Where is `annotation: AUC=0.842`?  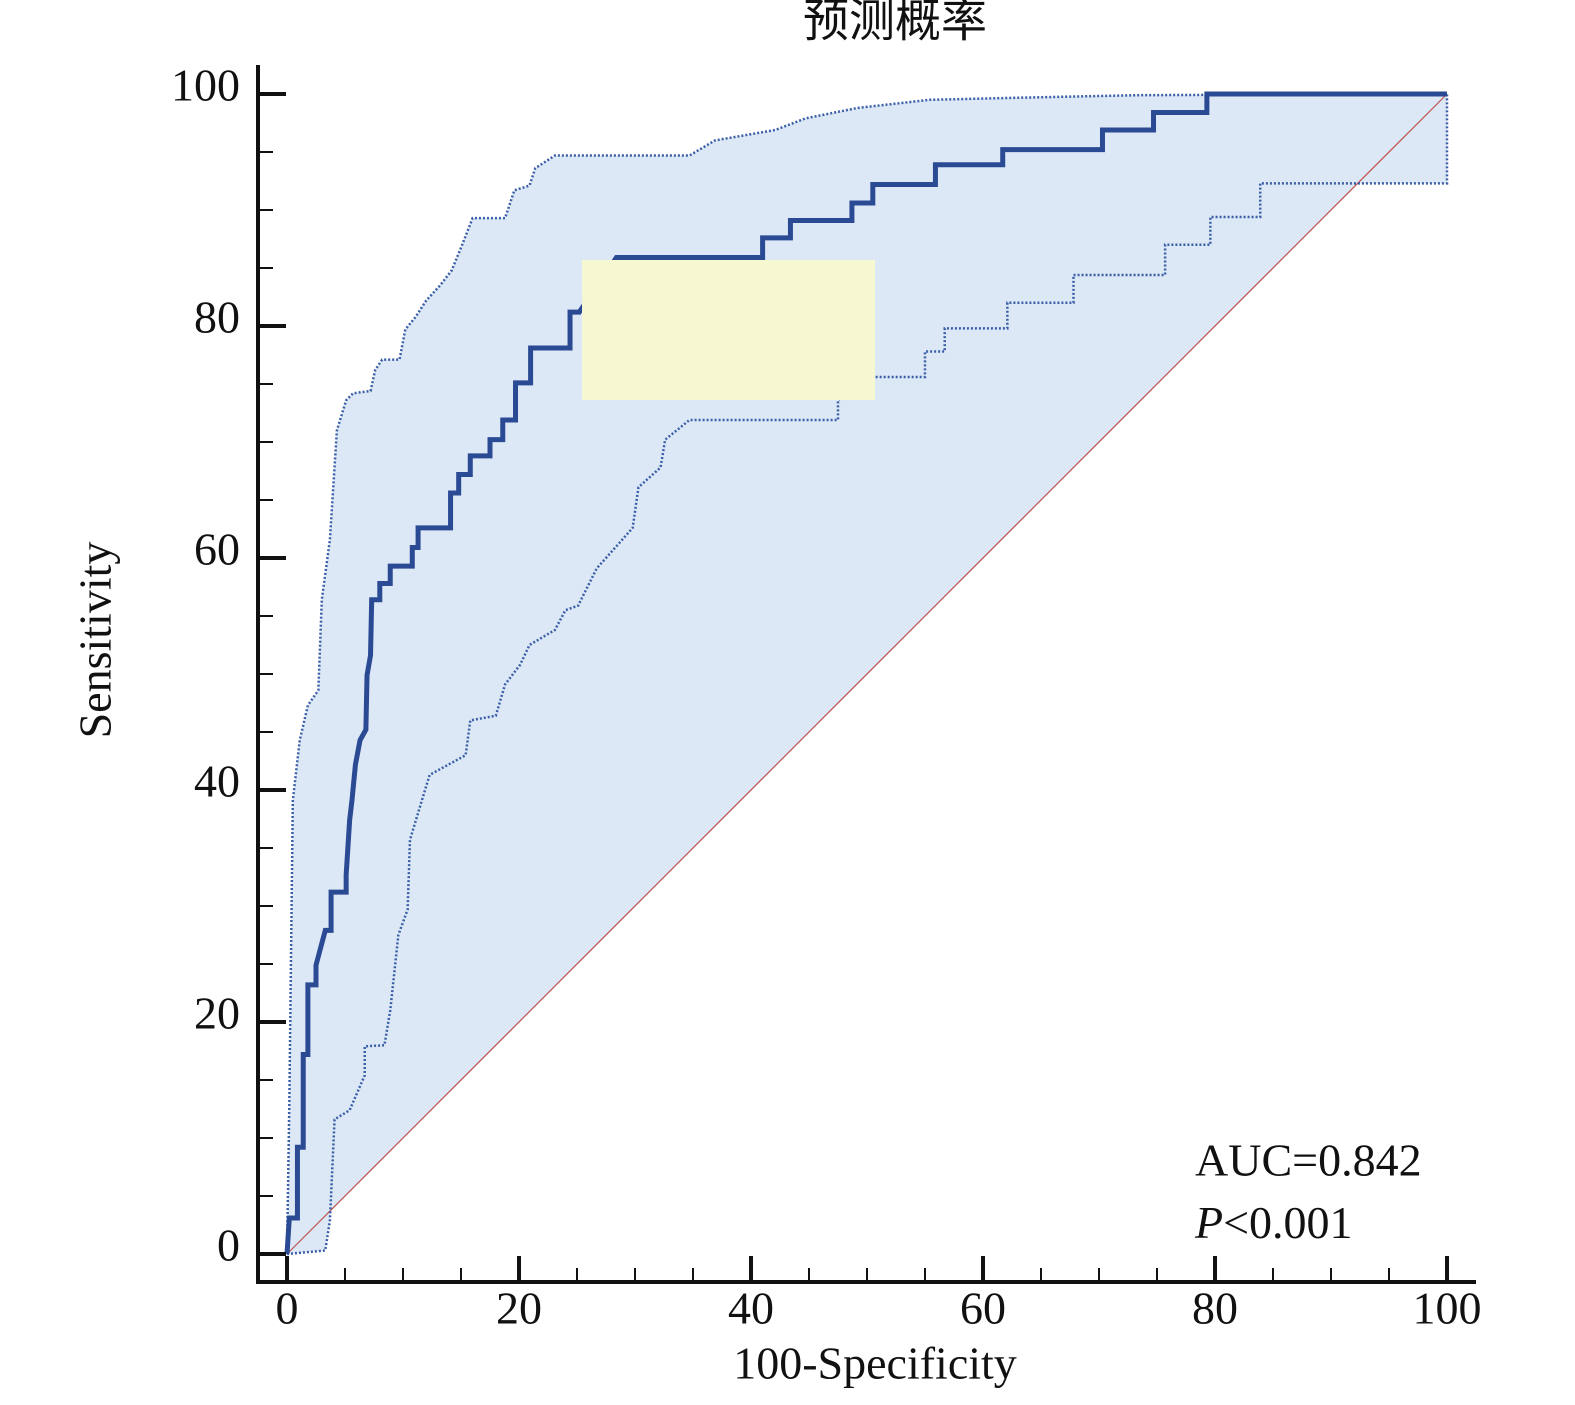
annotation: AUC=0.842 is located at coordinates (1308, 1160).